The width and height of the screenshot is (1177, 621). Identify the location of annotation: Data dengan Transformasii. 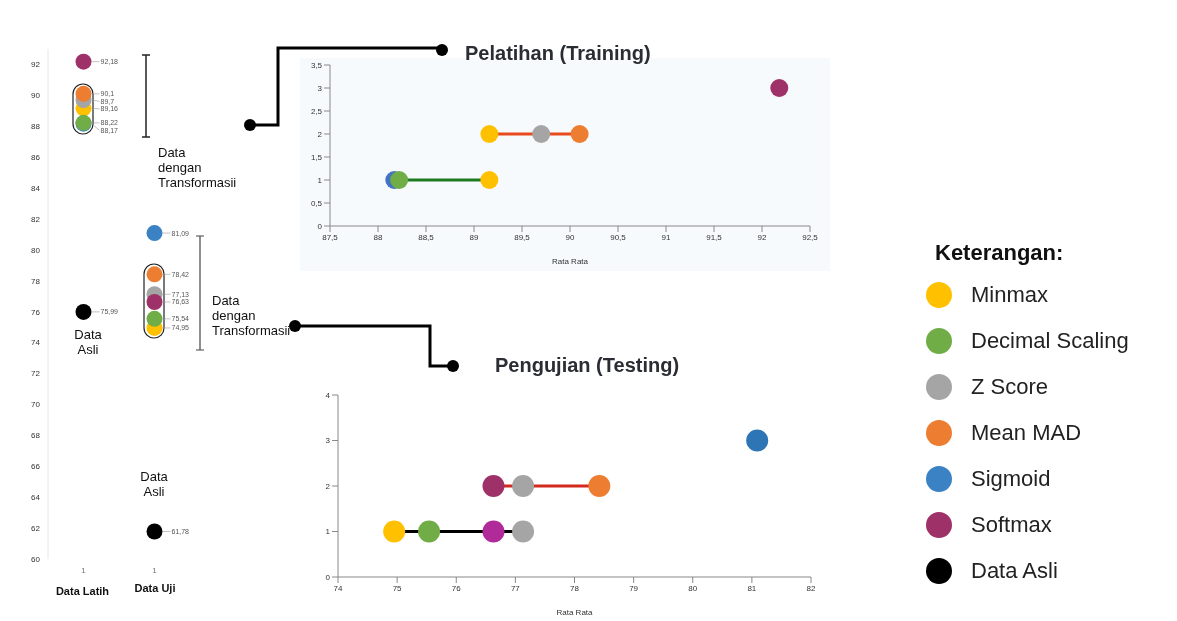
(197, 168).